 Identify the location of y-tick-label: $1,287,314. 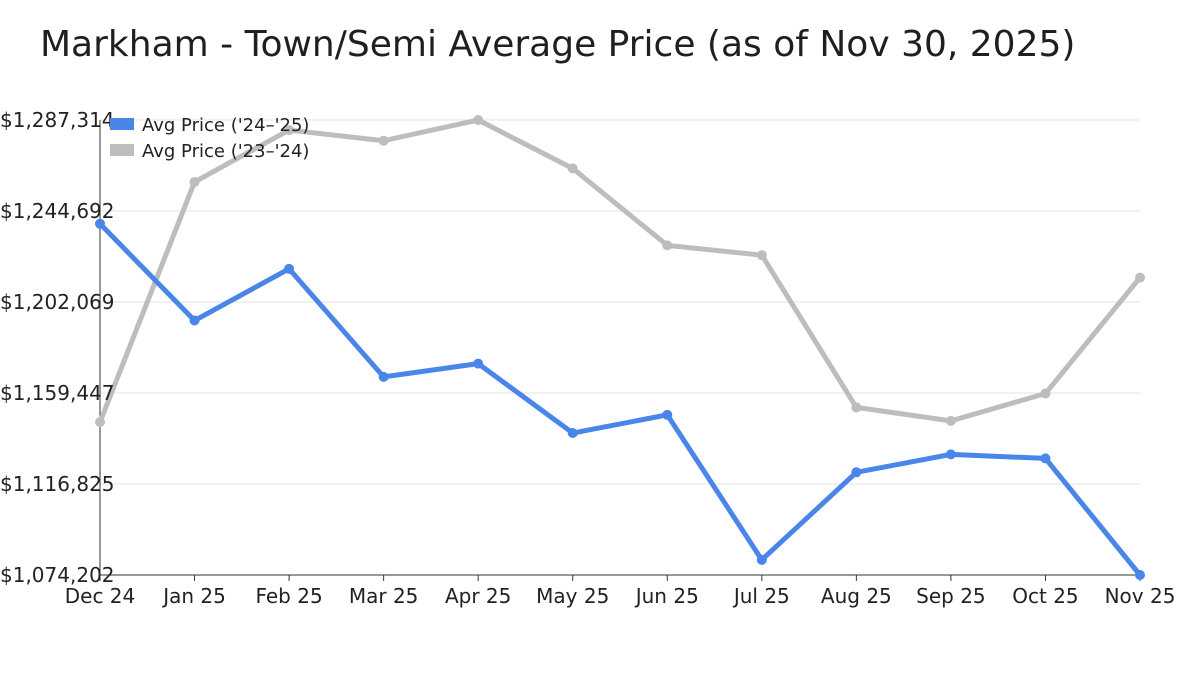
(57, 120).